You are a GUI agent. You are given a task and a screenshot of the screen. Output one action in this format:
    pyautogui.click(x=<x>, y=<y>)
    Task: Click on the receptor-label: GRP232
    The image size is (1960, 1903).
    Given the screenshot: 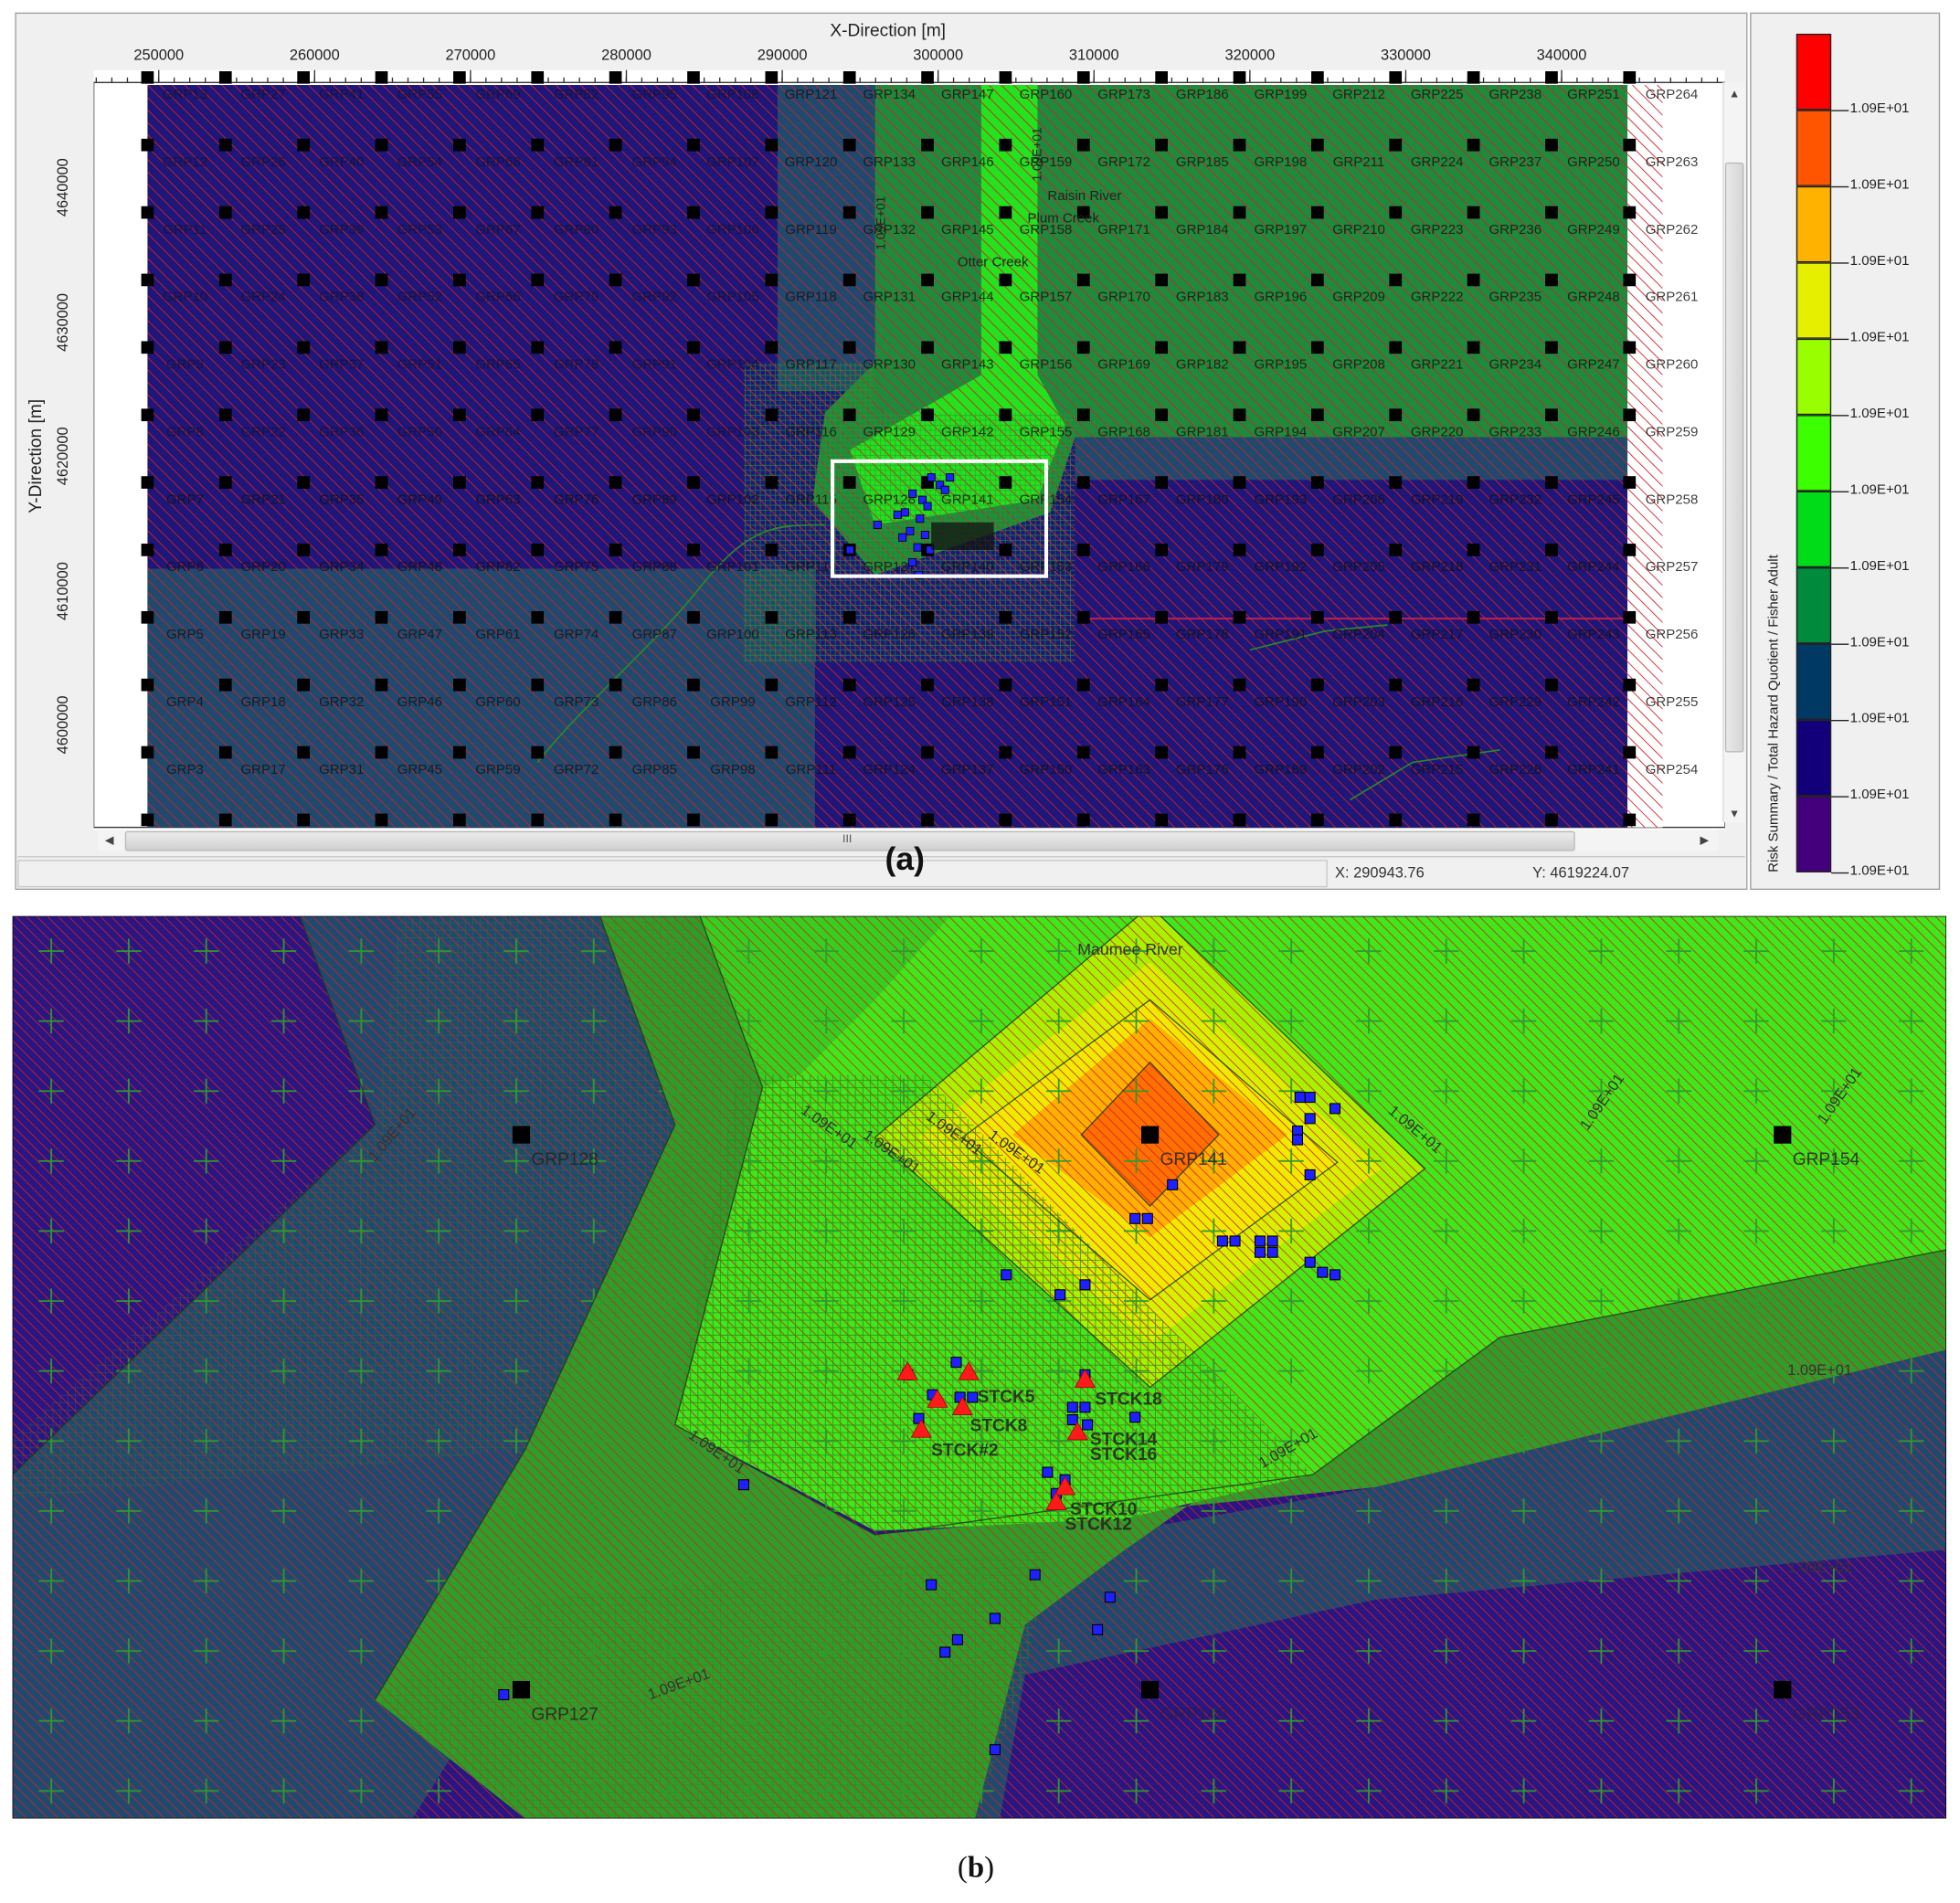 What is the action you would take?
    pyautogui.click(x=1515, y=499)
    